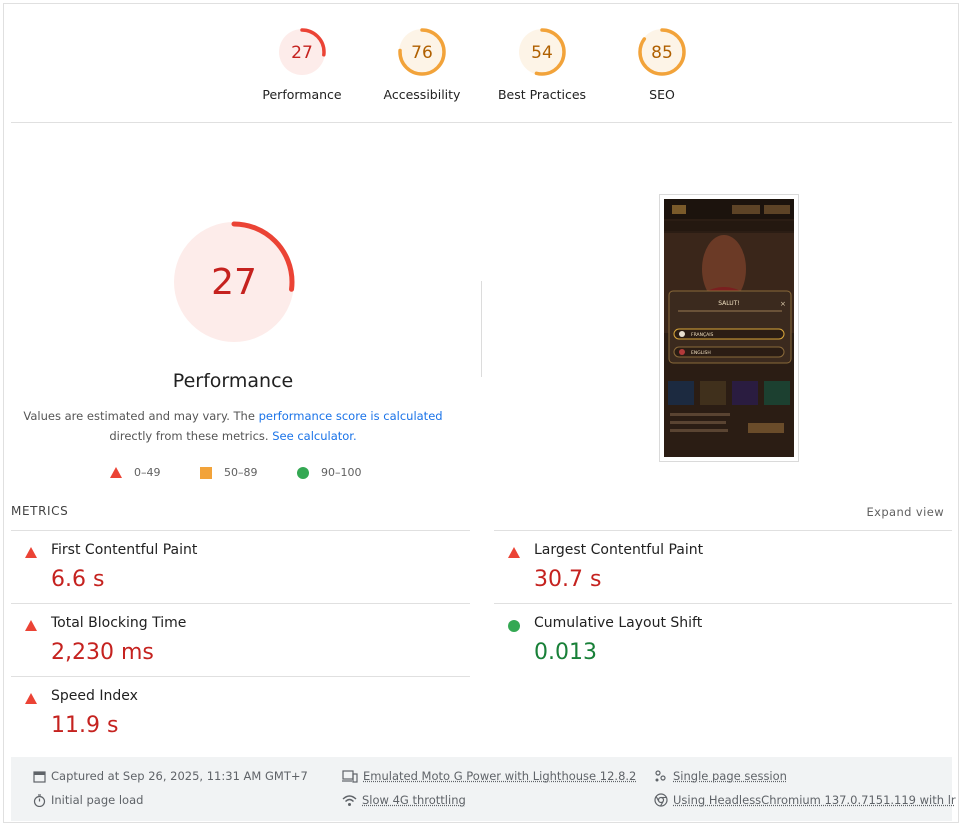 The width and height of the screenshot is (964, 826). What do you see at coordinates (240, 639) in the screenshot?
I see `metric-total-blocking-time: Total Blocking Time 2,230 ms` at bounding box center [240, 639].